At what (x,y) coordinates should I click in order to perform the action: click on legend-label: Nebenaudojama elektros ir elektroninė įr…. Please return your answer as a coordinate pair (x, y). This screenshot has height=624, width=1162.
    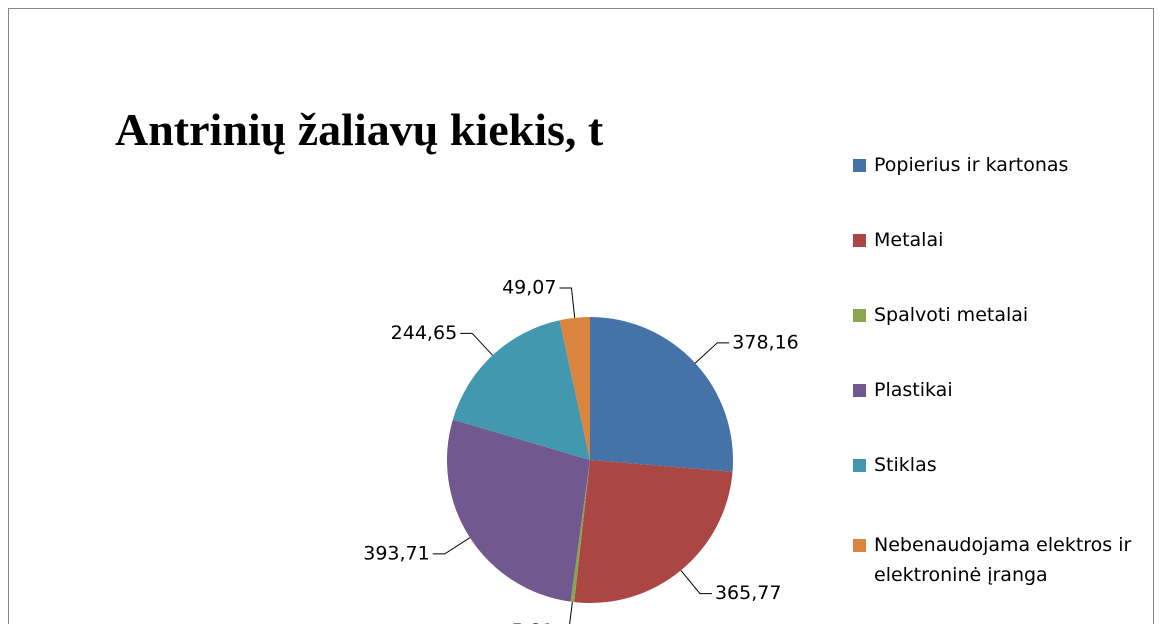
    Looking at the image, I should click on (1003, 560).